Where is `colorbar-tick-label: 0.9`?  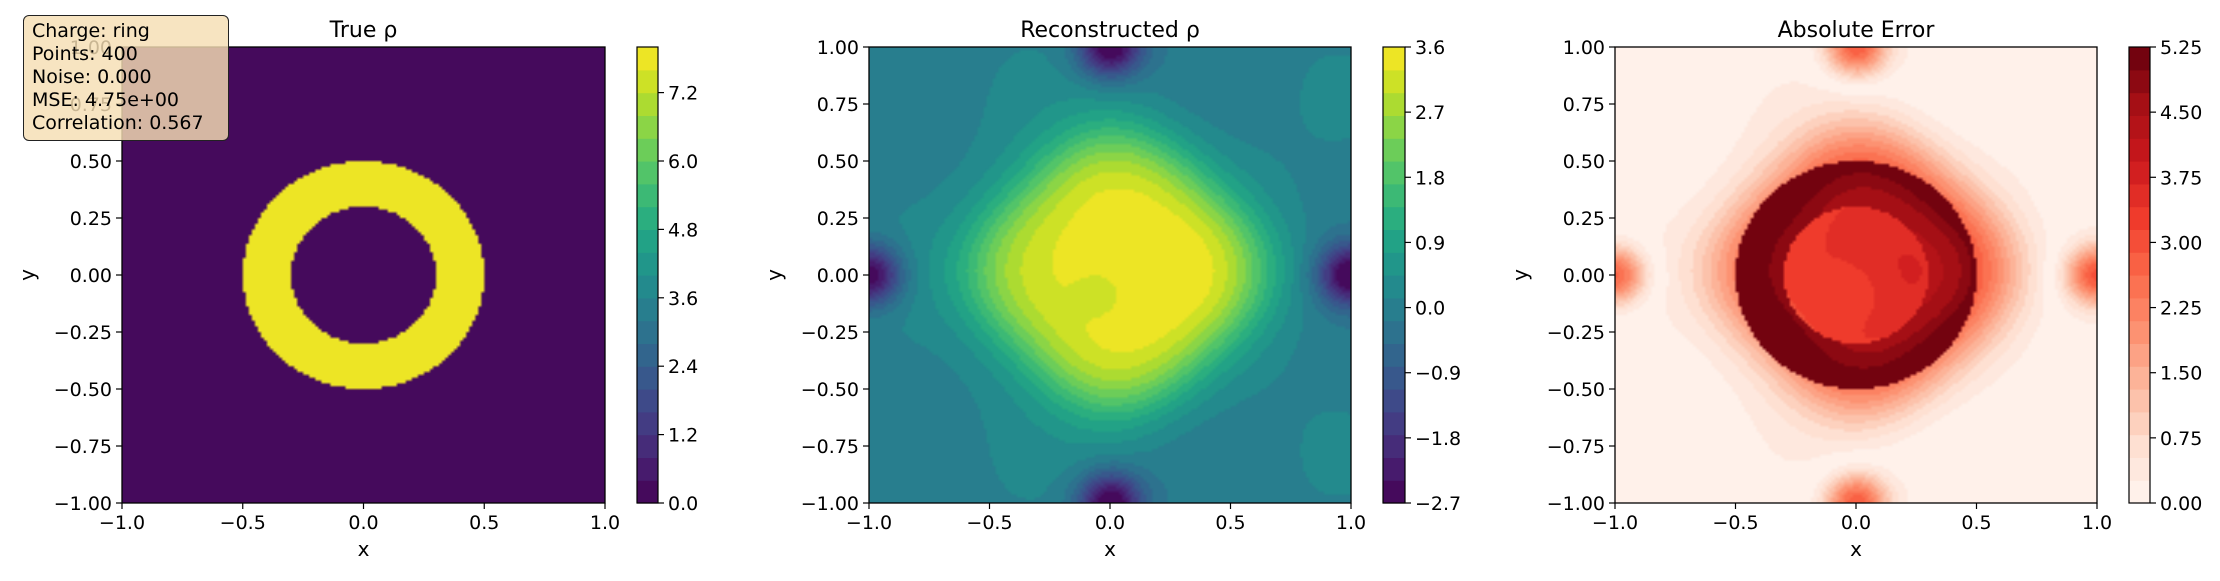 colorbar-tick-label: 0.9 is located at coordinates (1430, 243).